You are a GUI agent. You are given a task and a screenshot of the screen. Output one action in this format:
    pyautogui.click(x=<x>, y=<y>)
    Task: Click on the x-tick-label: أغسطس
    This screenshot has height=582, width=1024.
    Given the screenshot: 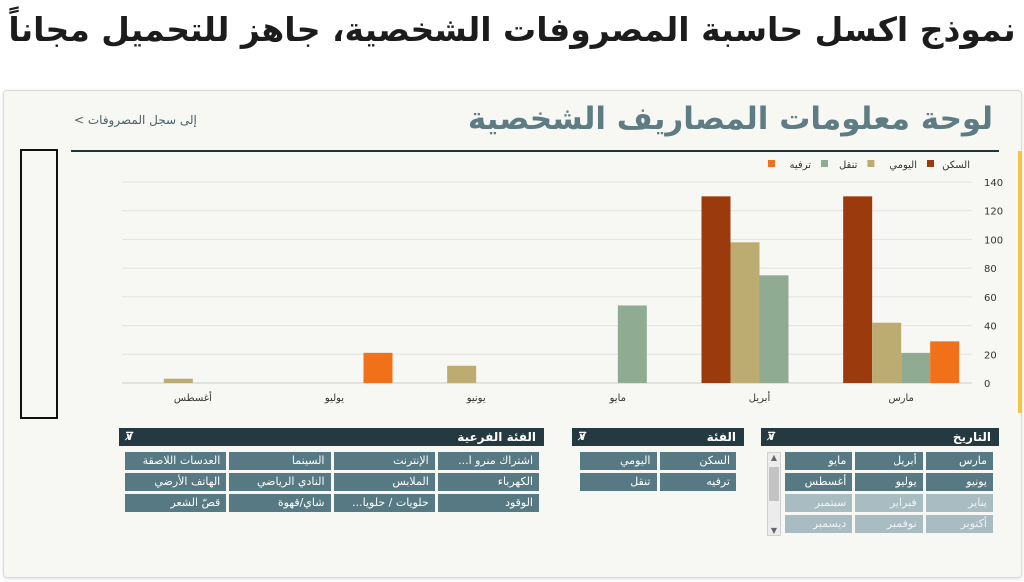 What is the action you would take?
    pyautogui.click(x=193, y=397)
    